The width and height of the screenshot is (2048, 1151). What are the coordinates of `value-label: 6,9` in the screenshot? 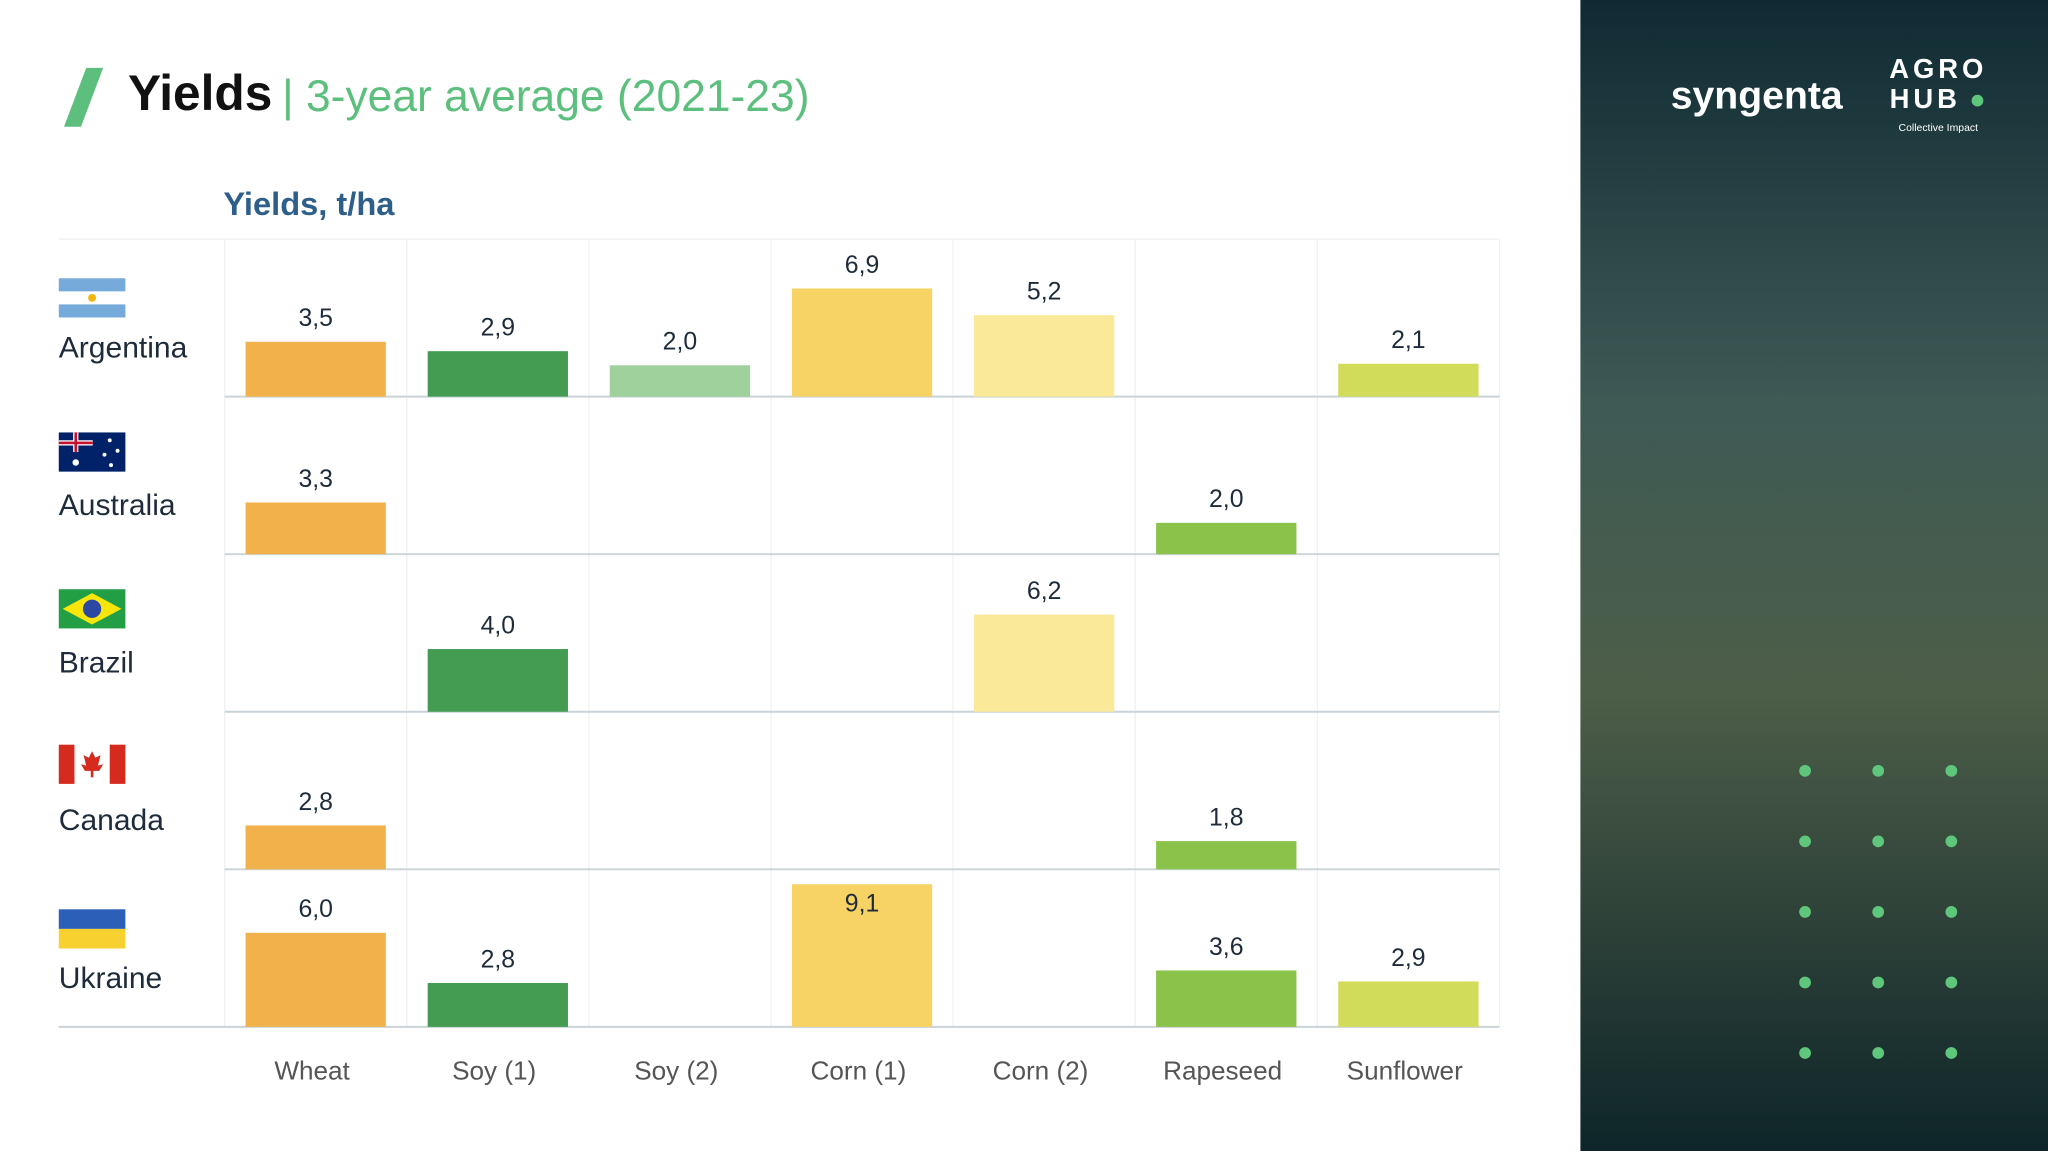 It's located at (862, 265).